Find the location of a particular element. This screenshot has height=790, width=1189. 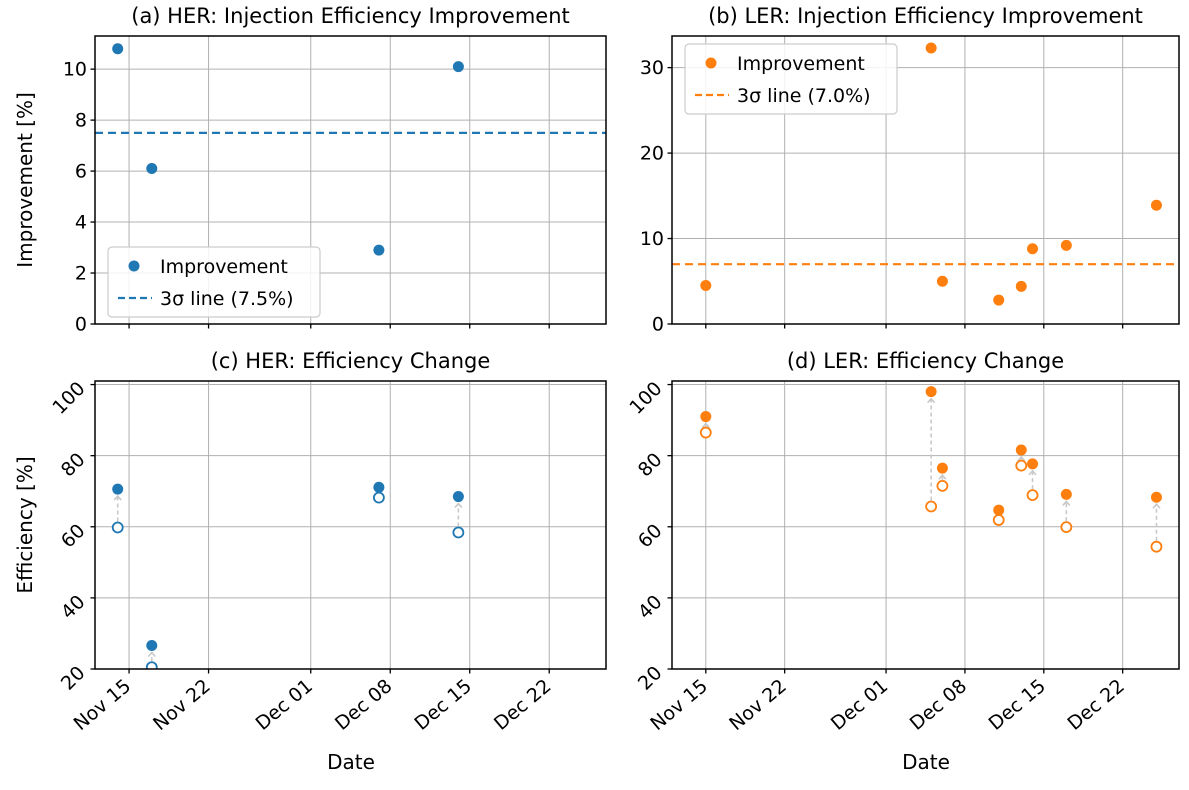

y-tick-label: 30 is located at coordinates (652, 68).